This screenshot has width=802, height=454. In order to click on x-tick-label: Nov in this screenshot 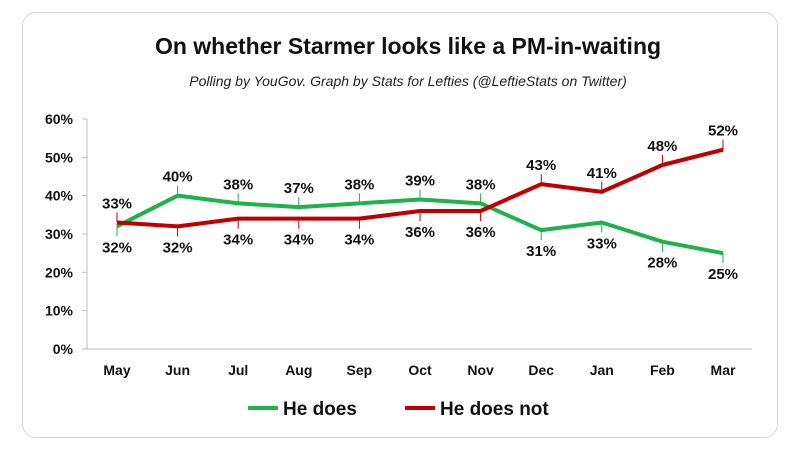, I will do `click(480, 370)`.